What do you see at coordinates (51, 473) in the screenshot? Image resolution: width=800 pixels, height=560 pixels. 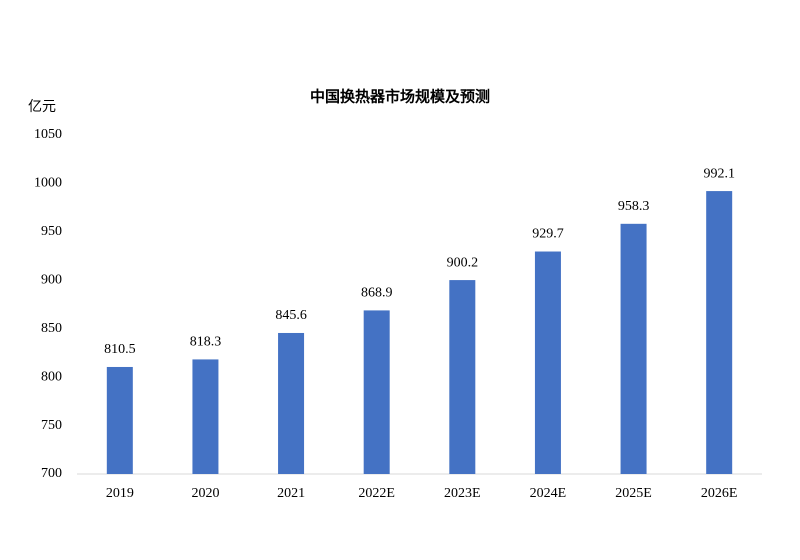 I see `y-tick-label: 700` at bounding box center [51, 473].